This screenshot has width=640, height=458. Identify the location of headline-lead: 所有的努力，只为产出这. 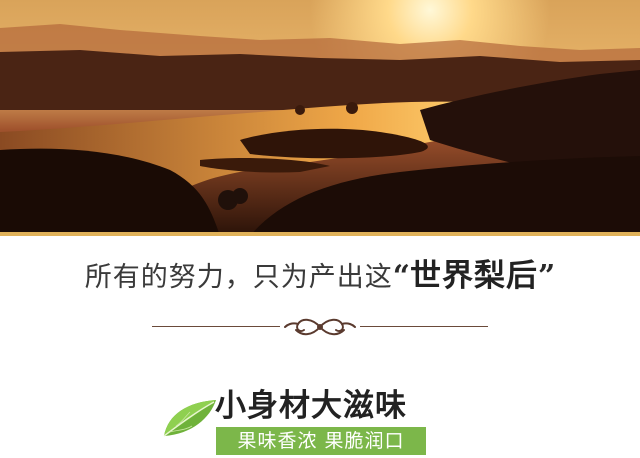
(238, 277).